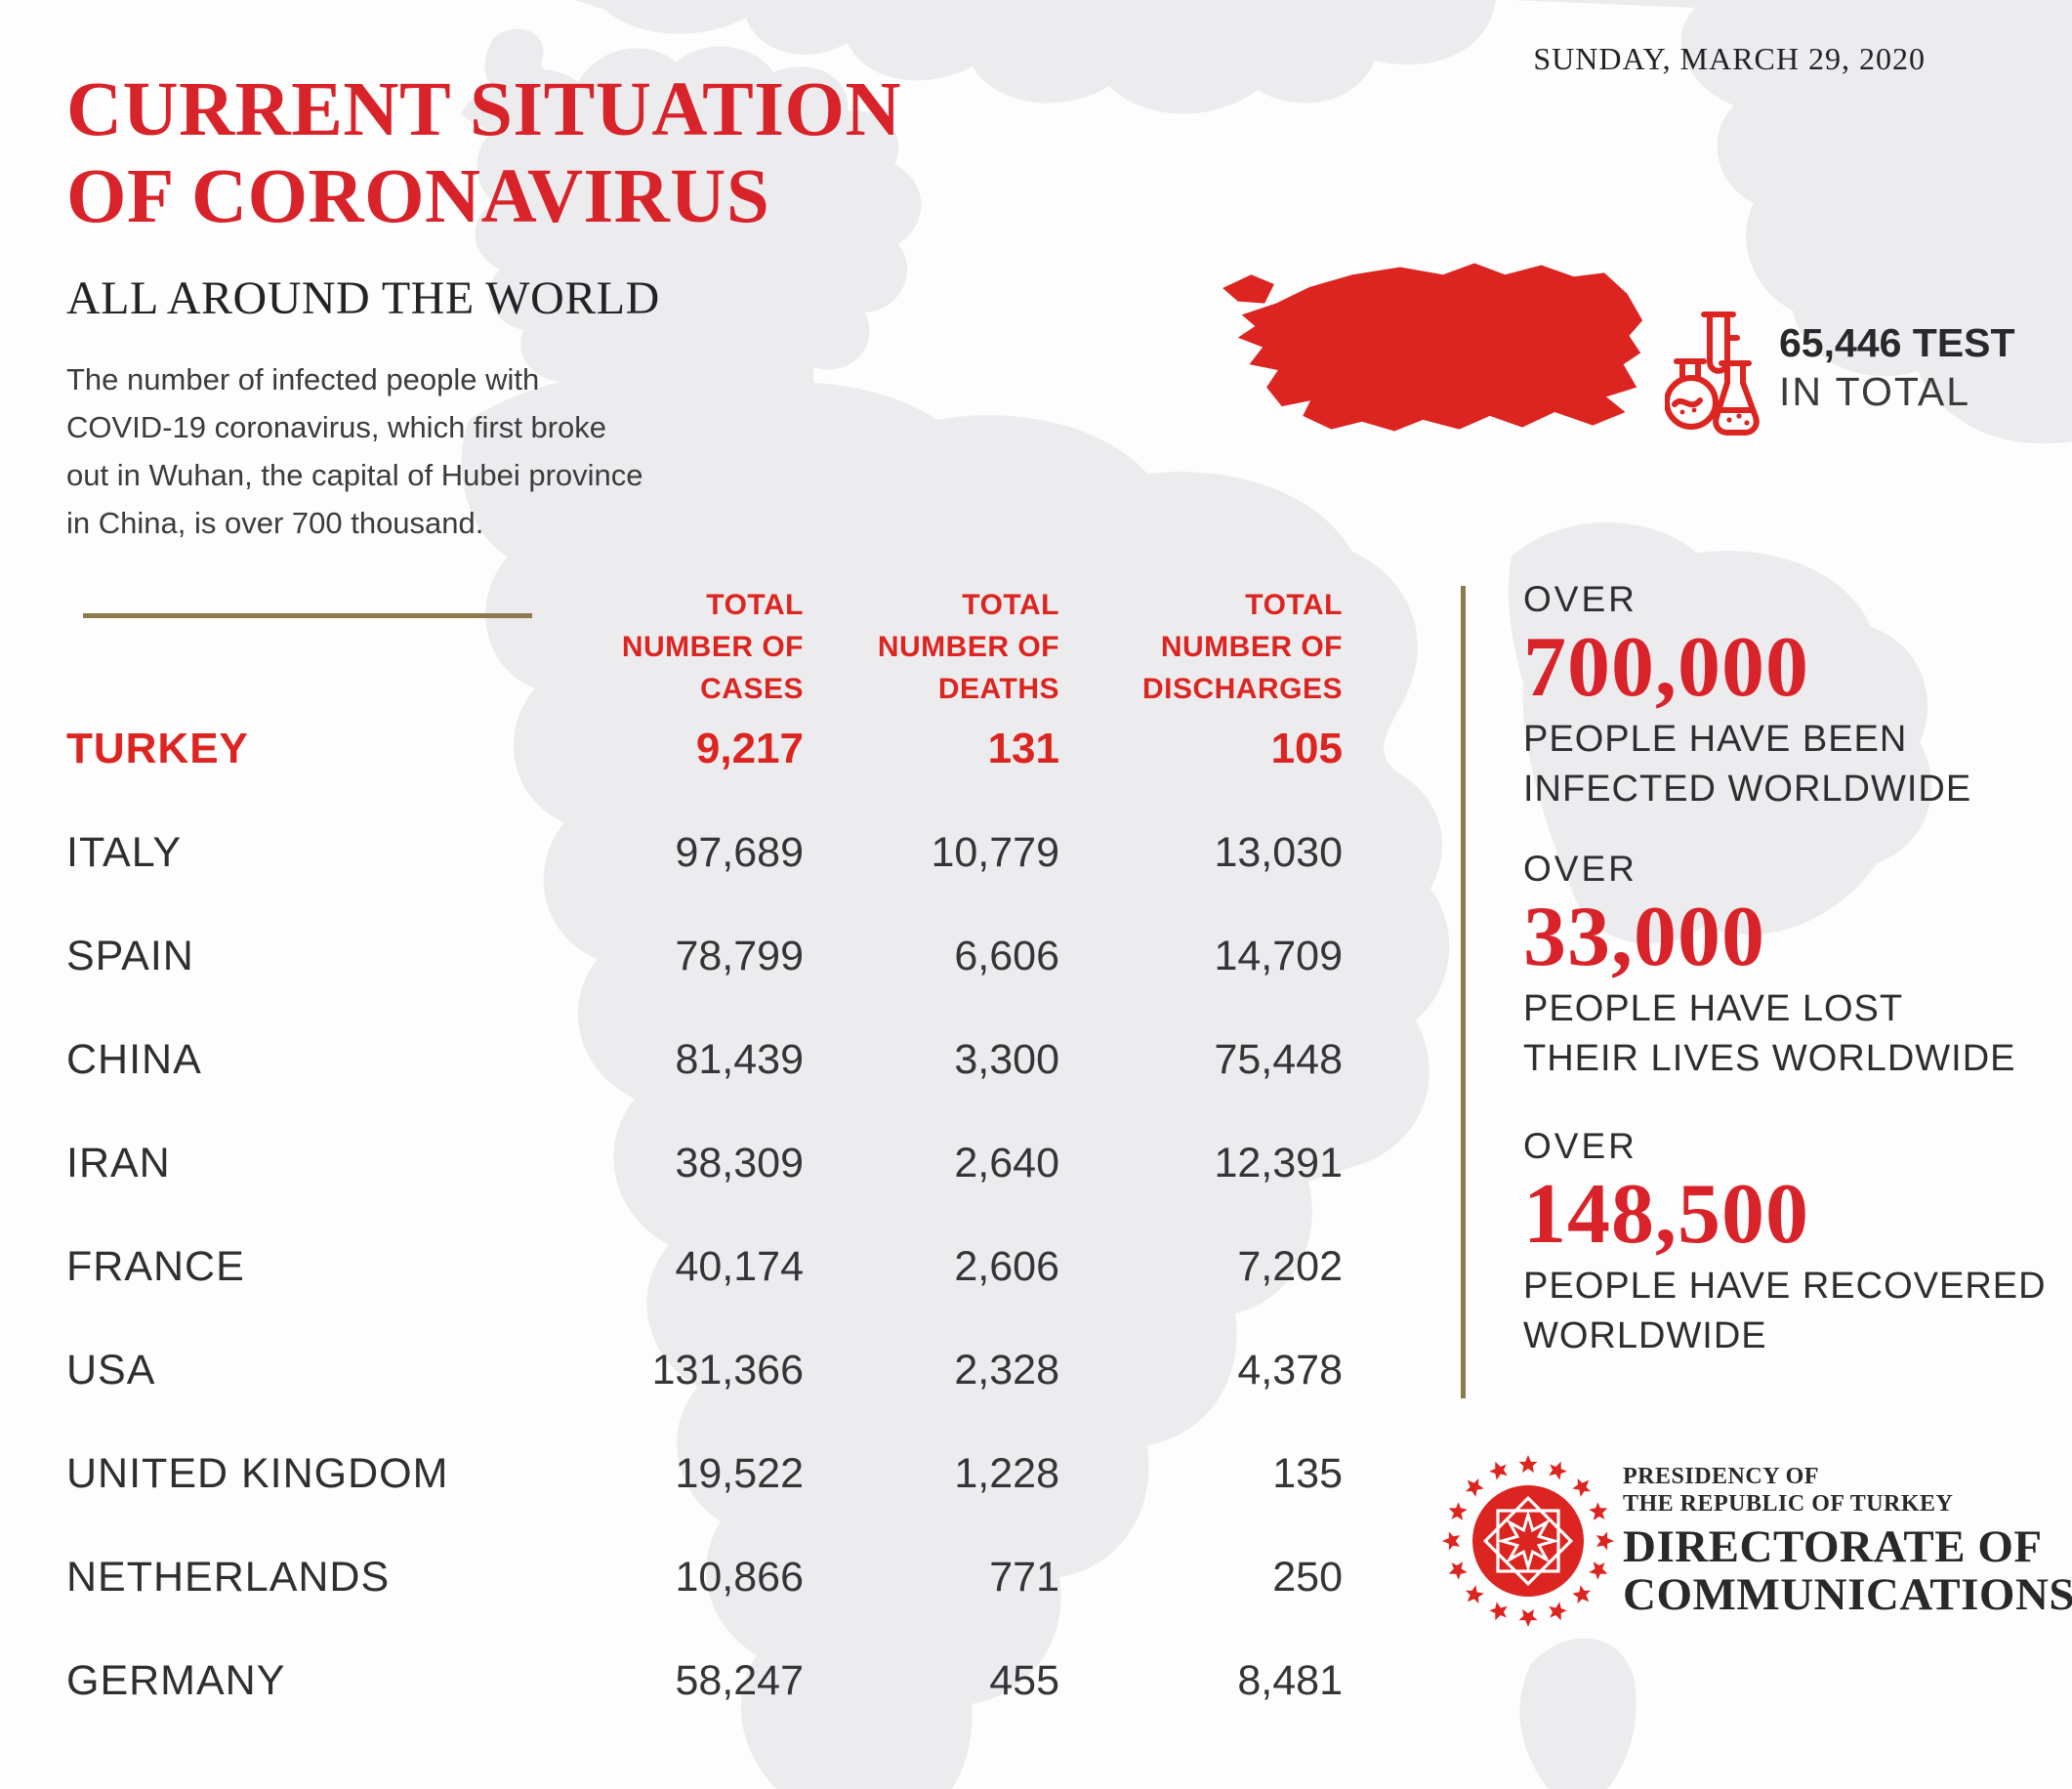  What do you see at coordinates (704, 1680) in the screenshot?
I see `table-row-germany: GERMANY 58,247 455 8,481` at bounding box center [704, 1680].